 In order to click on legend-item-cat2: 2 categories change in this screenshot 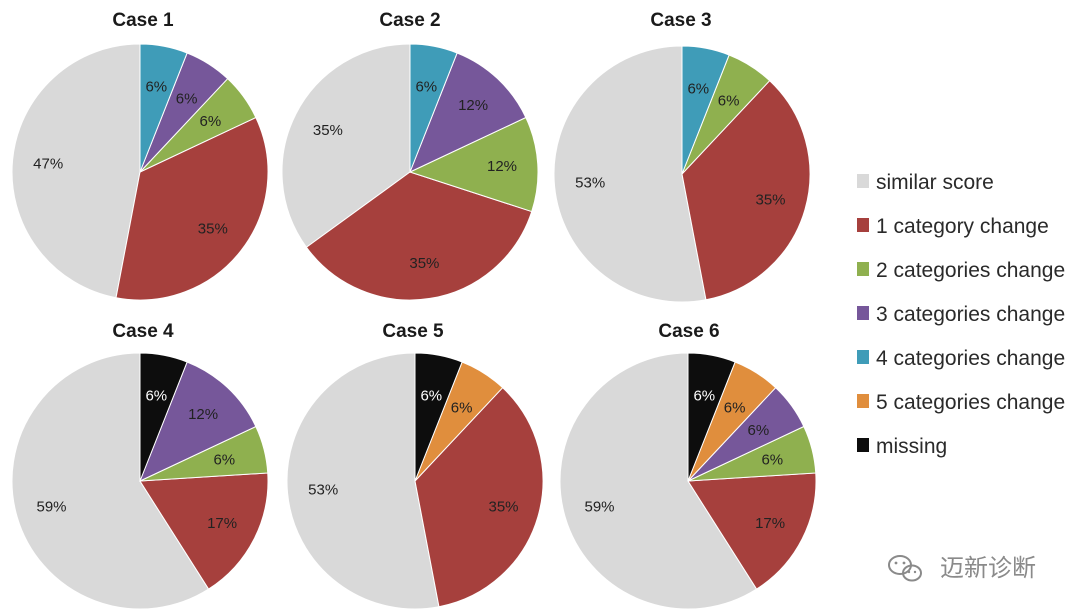, I will do `click(961, 270)`.